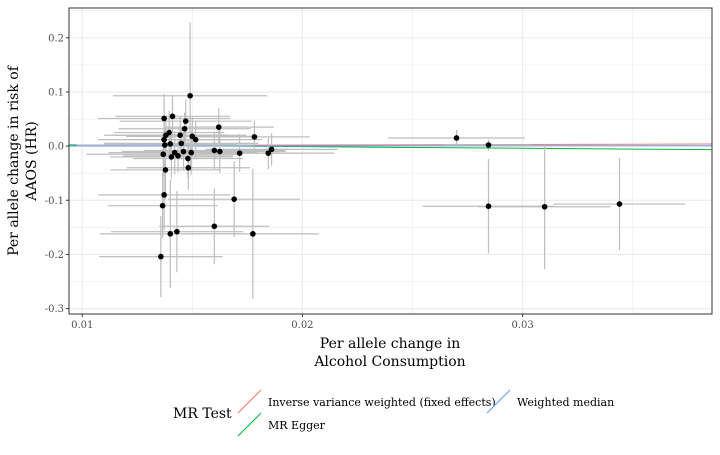 This screenshot has height=455, width=720. I want to click on y-tick-label: 0.0, so click(56, 147).